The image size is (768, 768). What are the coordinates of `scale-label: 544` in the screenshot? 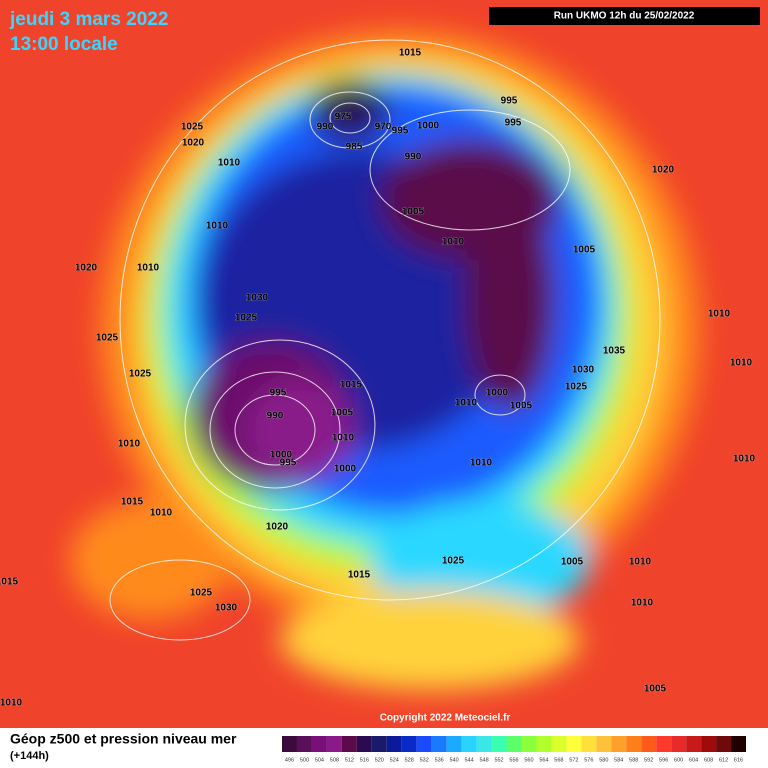 It's located at (469, 760).